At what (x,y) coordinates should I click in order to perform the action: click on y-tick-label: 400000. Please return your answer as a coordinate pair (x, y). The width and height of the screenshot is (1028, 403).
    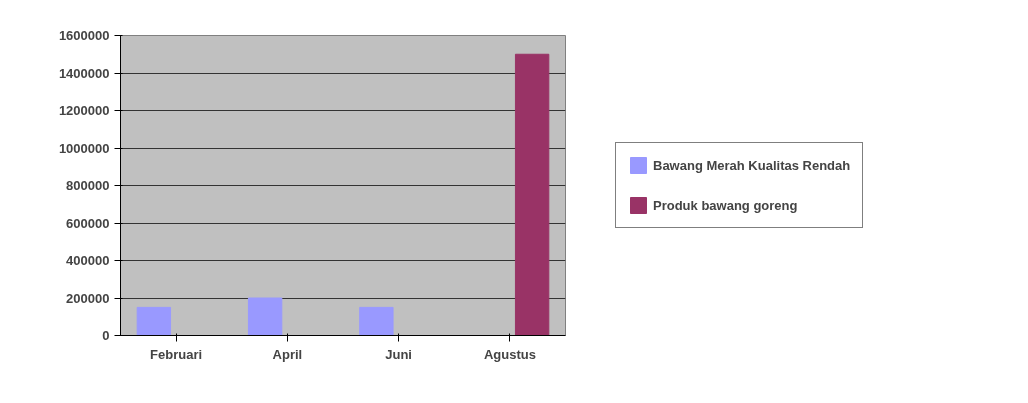
    Looking at the image, I should click on (88, 260).